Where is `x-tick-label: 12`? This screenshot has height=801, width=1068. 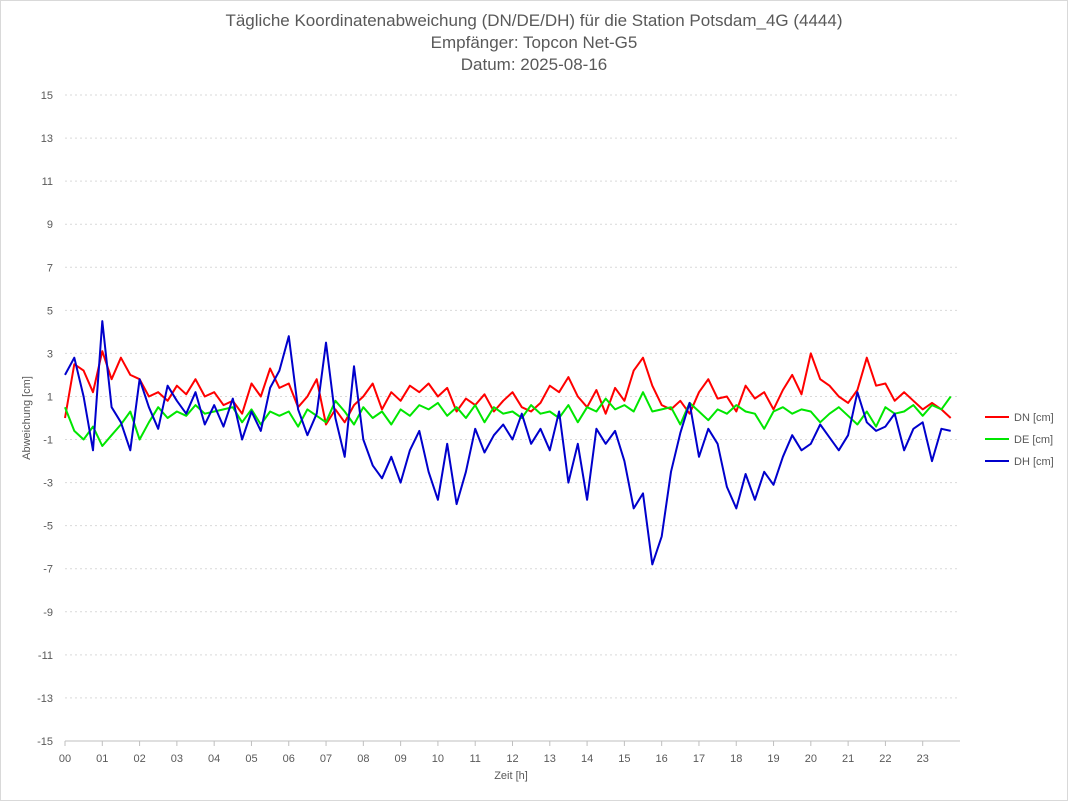
x-tick-label: 12 is located at coordinates (512, 759).